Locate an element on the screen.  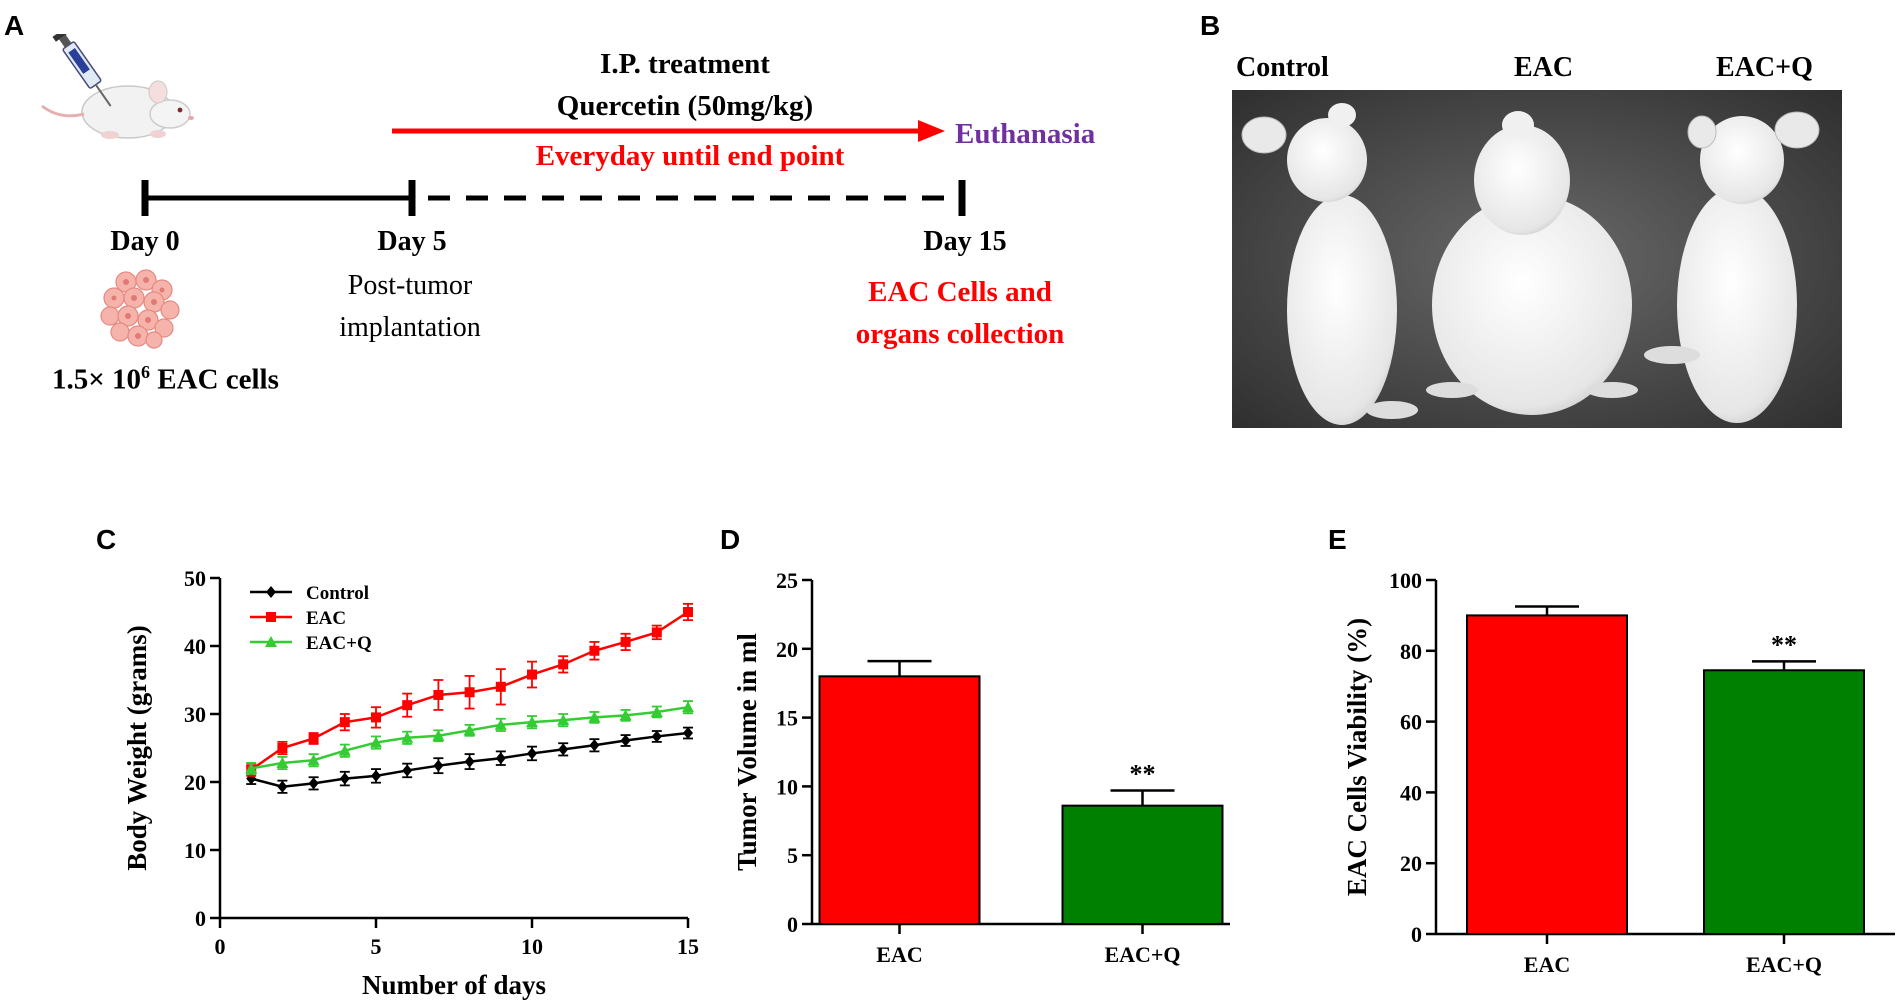
photo-label-eac: EAC is located at coordinates (1544, 67).